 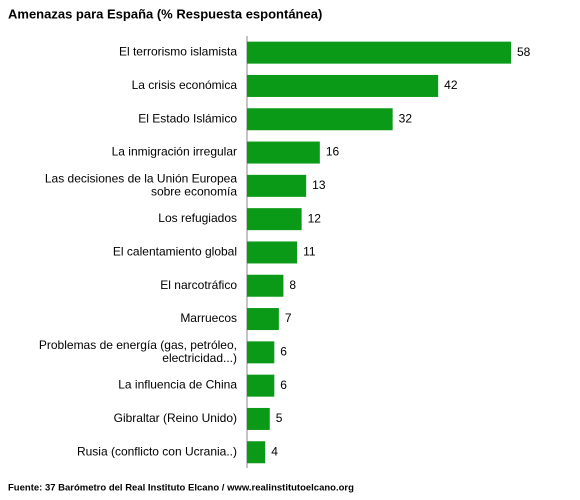 I want to click on category-label-line: El Estado Islámico, so click(x=187, y=118).